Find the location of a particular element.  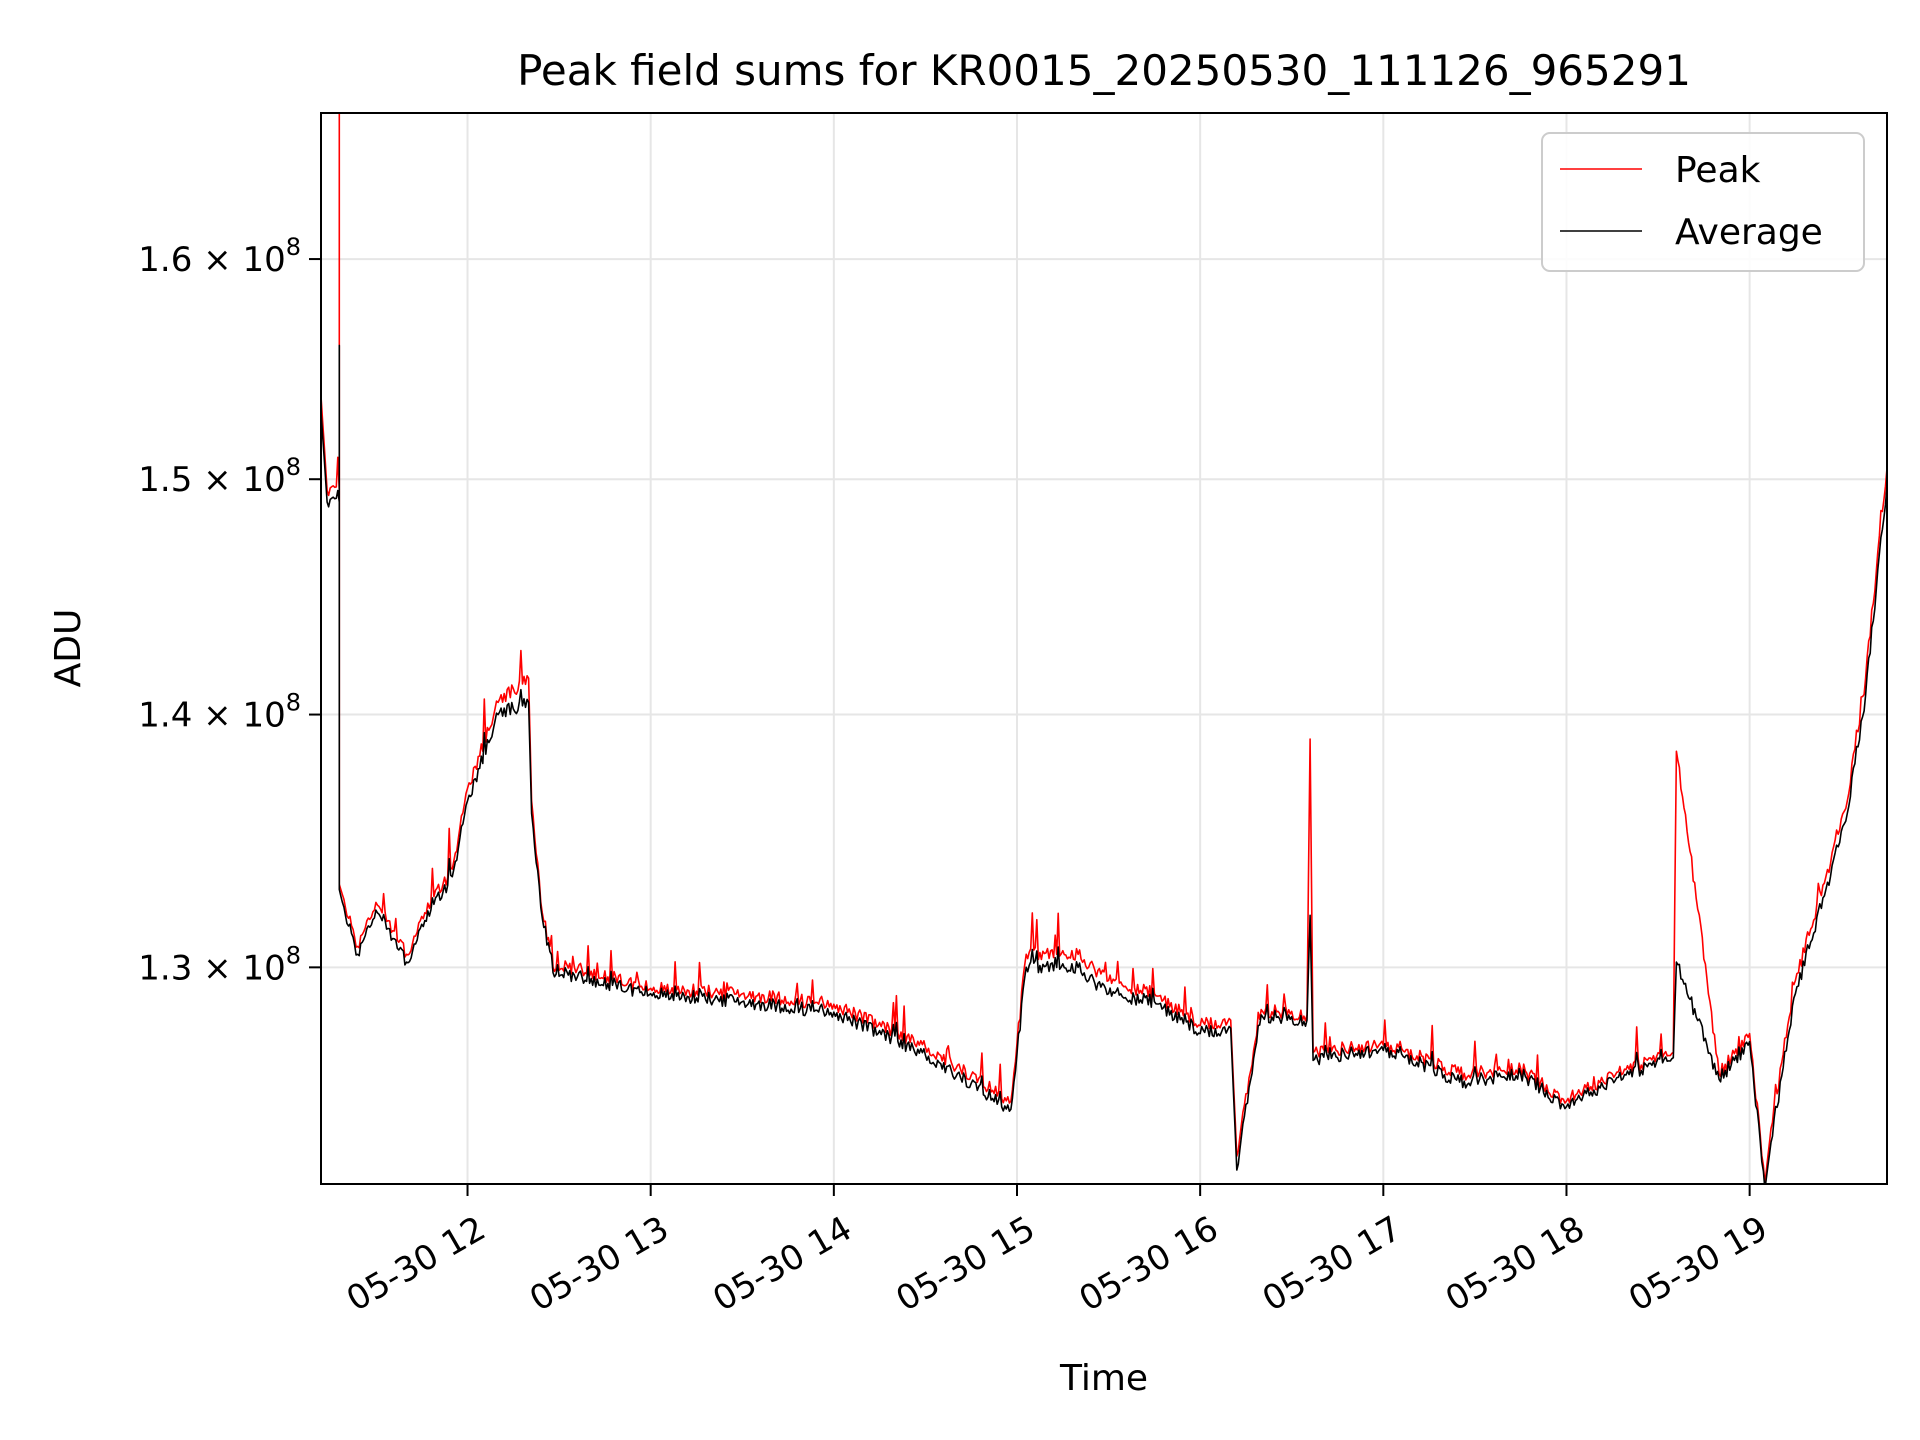

y-tick-label: 1.5 × 10⁸ is located at coordinates (219, 476).